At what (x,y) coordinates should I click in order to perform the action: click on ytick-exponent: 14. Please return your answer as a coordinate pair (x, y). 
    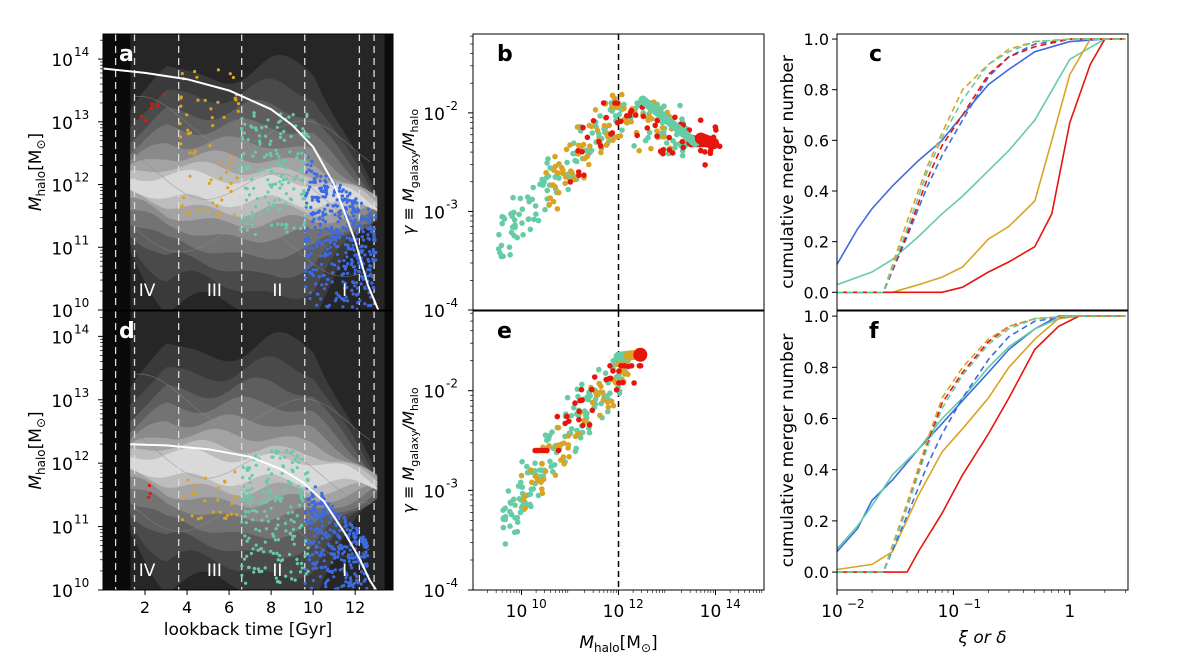
    Looking at the image, I should click on (81, 52).